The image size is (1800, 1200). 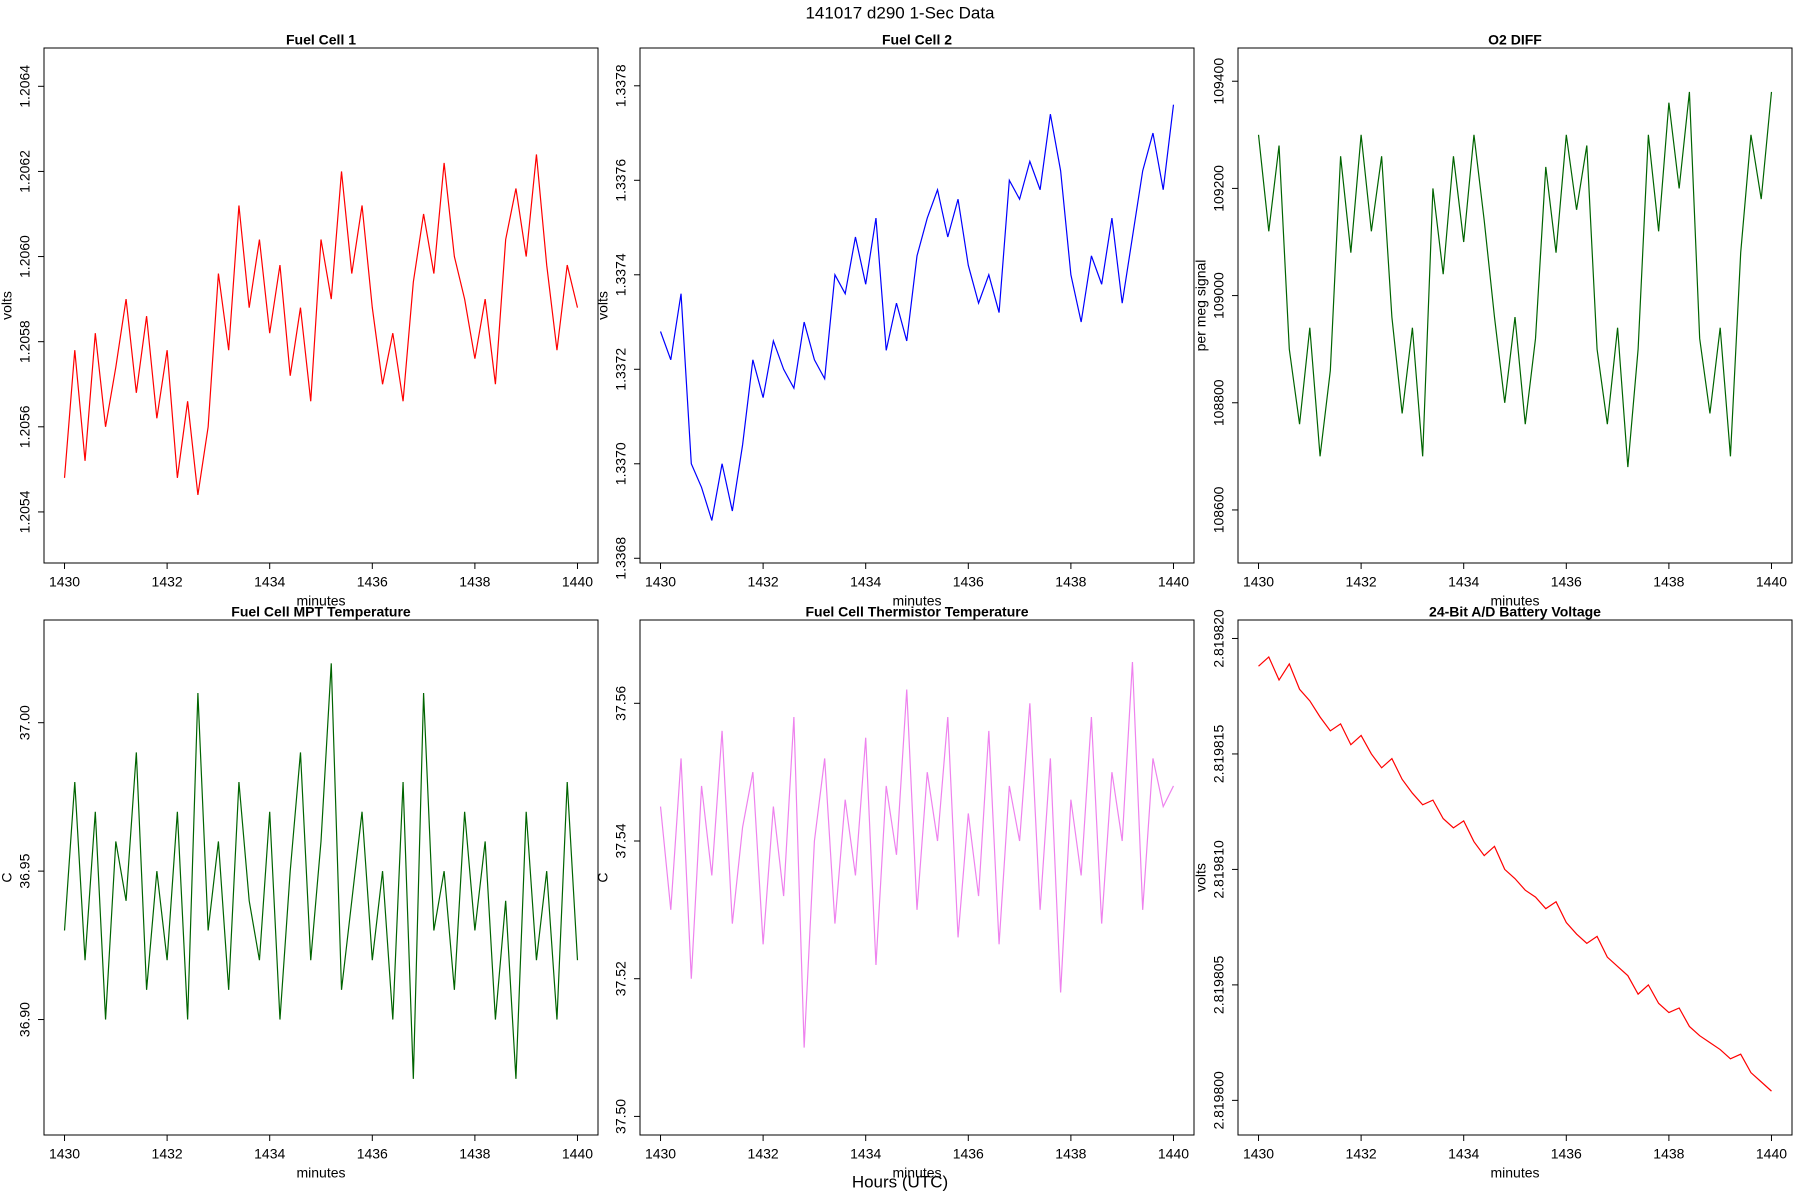 What do you see at coordinates (621, 558) in the screenshot?
I see `y-tick-label: 1.3368` at bounding box center [621, 558].